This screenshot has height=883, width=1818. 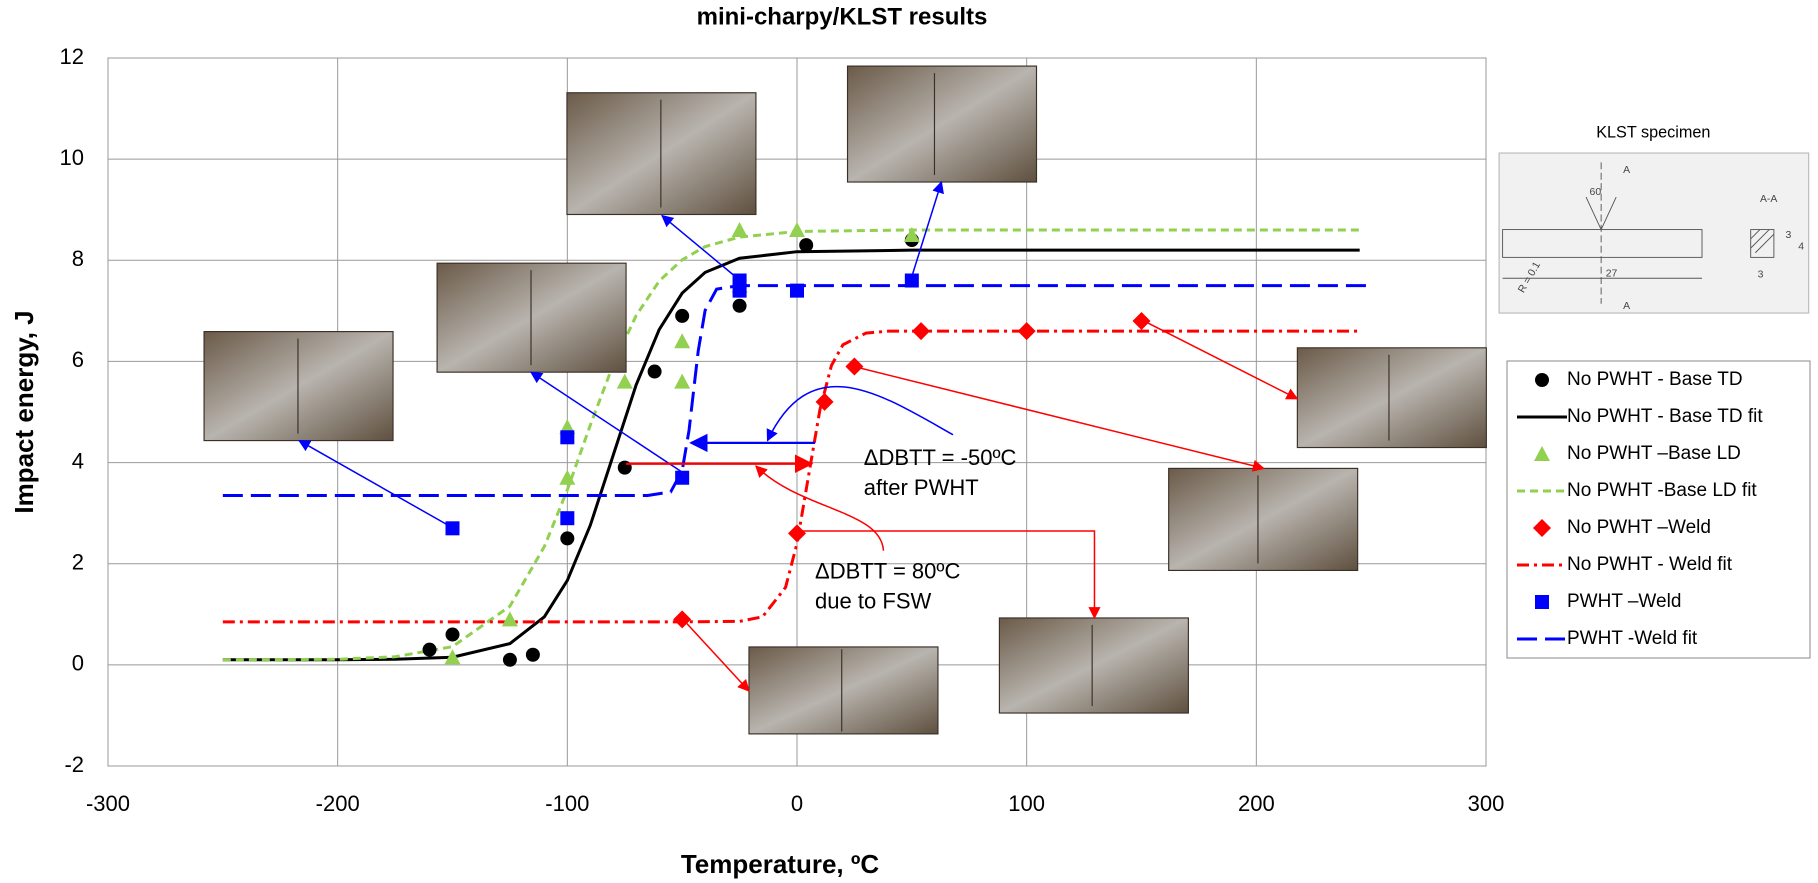 I want to click on annotation: due to FSW, so click(x=873, y=601).